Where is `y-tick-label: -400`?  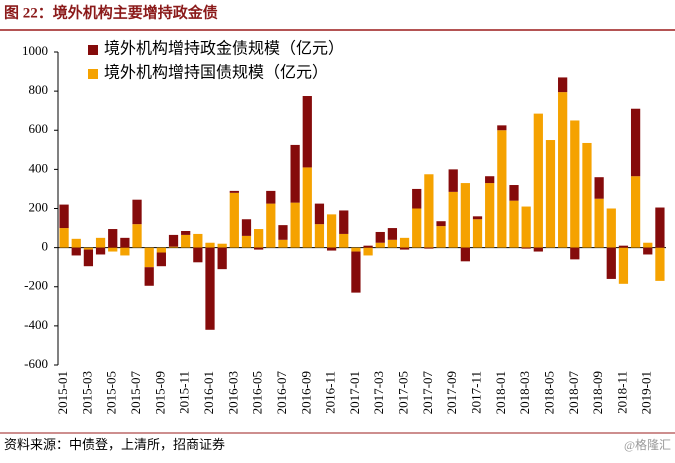
y-tick-label: -400 is located at coordinates (36, 324).